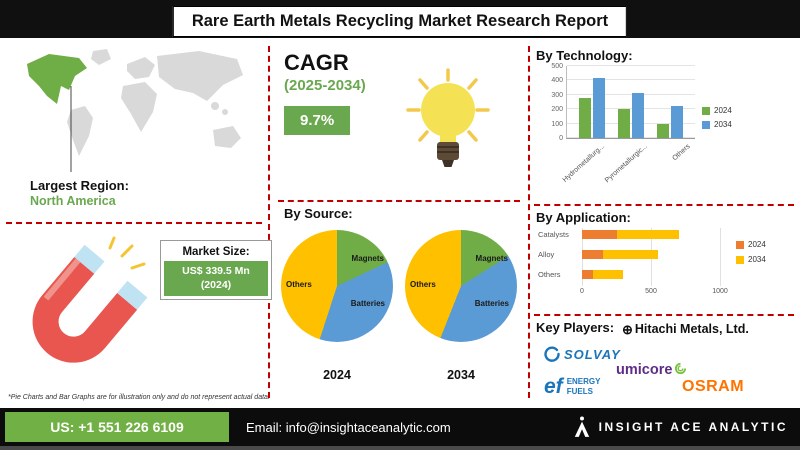 This screenshot has height=450, width=800. Describe the element at coordinates (461, 375) in the screenshot. I see `pie-year-2034: 2034` at that location.